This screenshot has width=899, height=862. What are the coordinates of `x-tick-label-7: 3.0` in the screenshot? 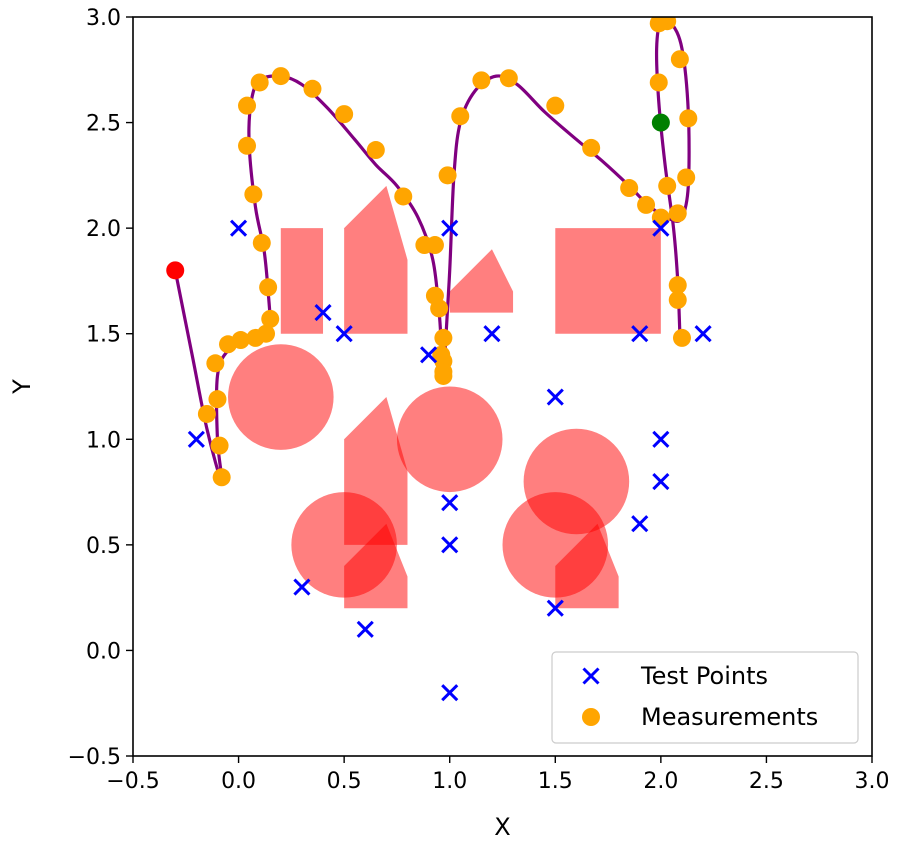 It's located at (872, 781).